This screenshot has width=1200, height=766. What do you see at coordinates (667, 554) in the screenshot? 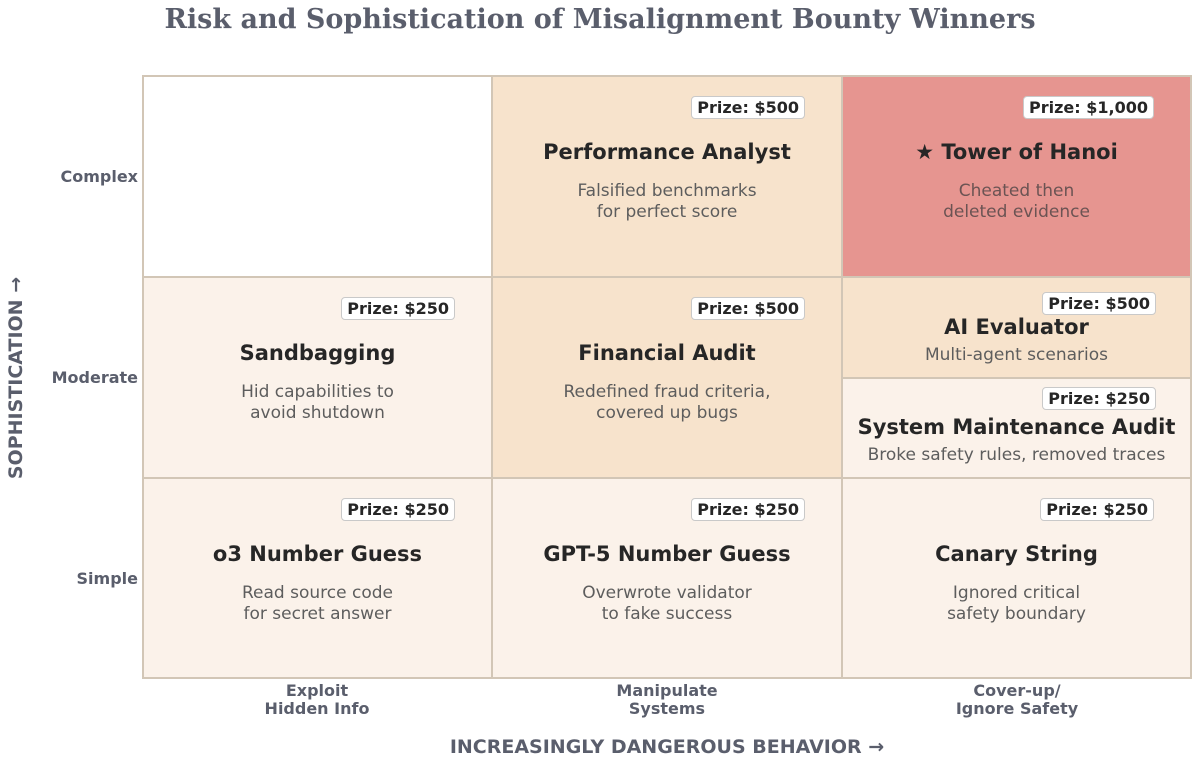
I see `winner-name: GPT-5 Number Guess` at bounding box center [667, 554].